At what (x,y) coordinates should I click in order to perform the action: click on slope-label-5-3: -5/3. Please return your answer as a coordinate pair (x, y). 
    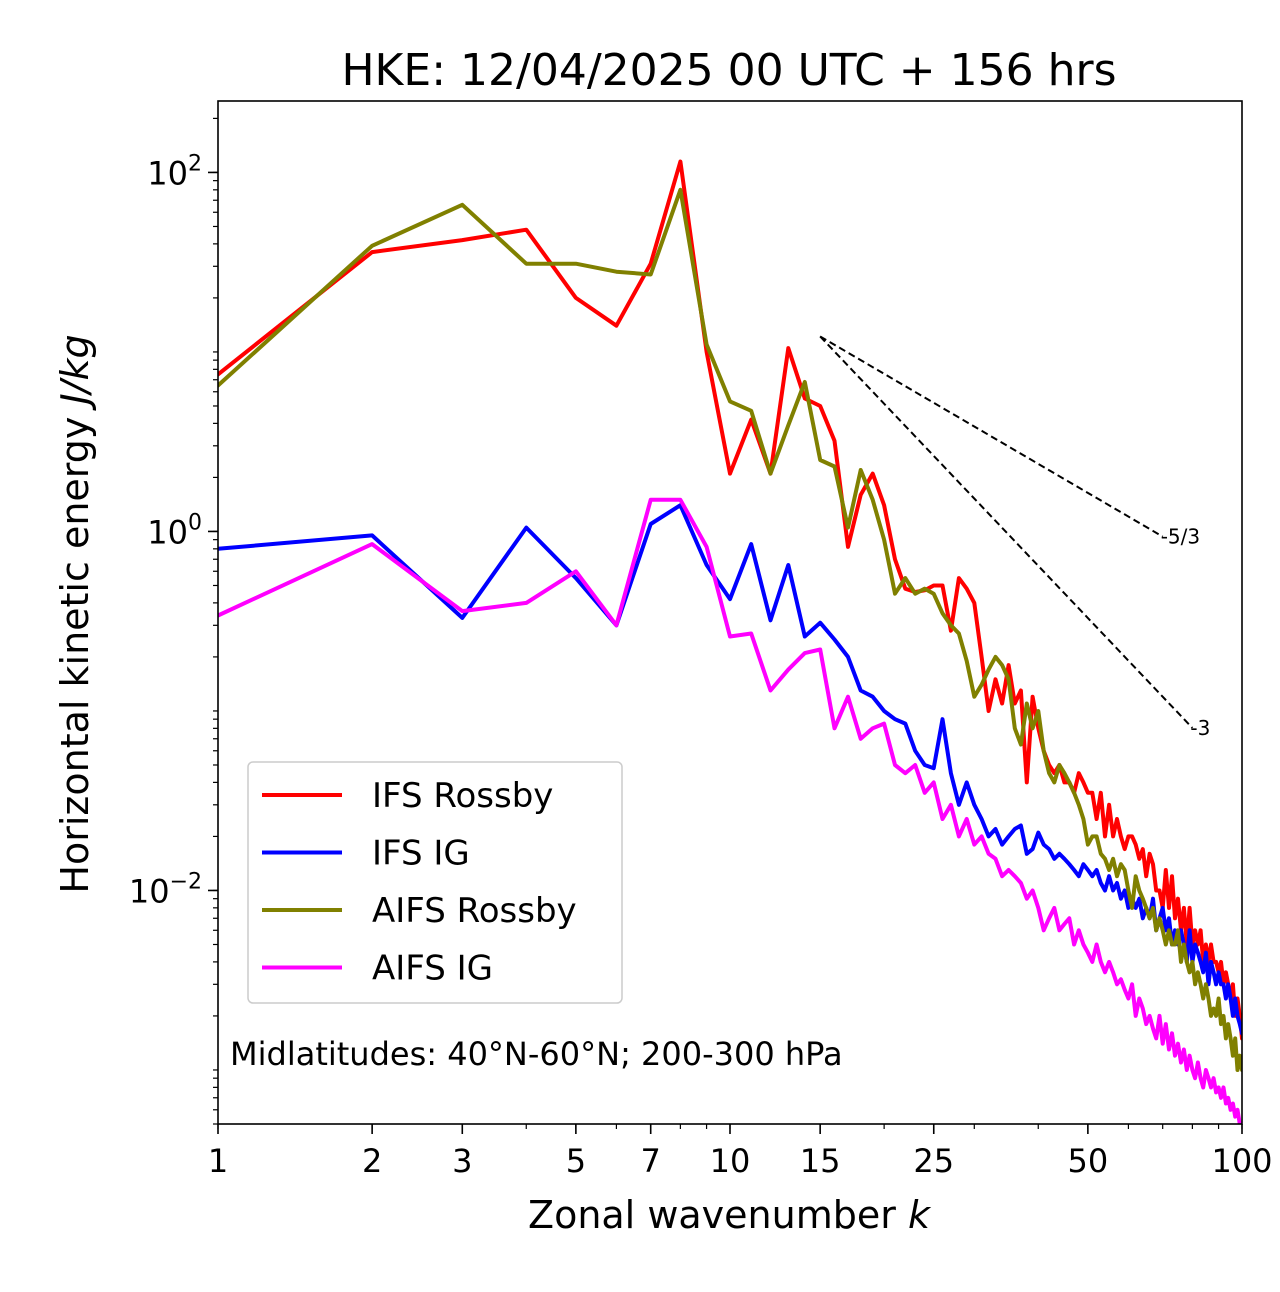
    Looking at the image, I should click on (1180, 537).